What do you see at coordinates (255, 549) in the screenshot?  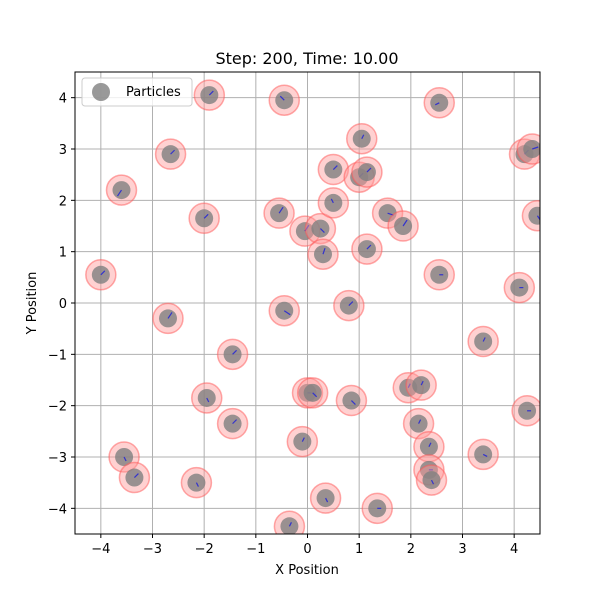 I see `x-tick-label: −1` at bounding box center [255, 549].